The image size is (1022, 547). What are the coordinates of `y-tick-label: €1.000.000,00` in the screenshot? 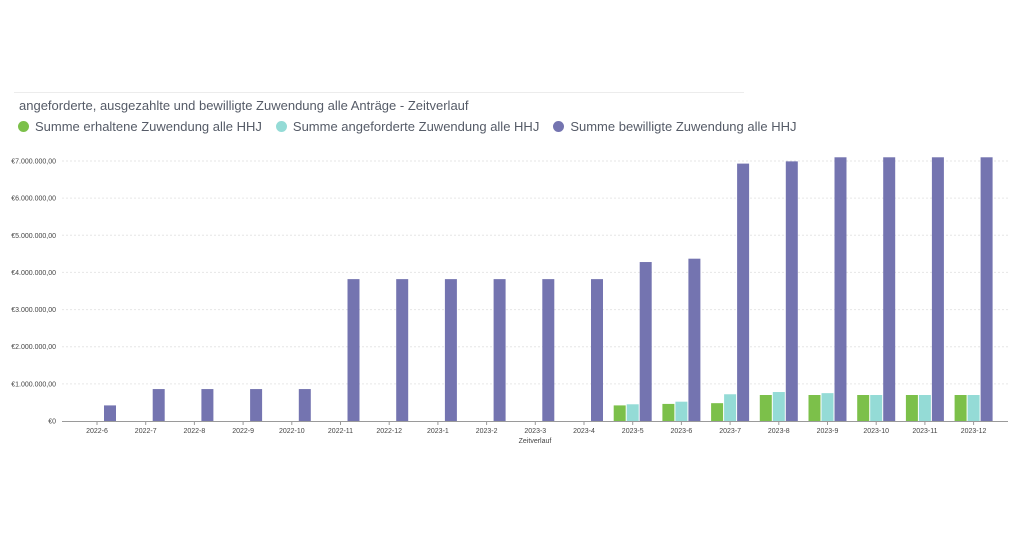 It's located at (33, 384).